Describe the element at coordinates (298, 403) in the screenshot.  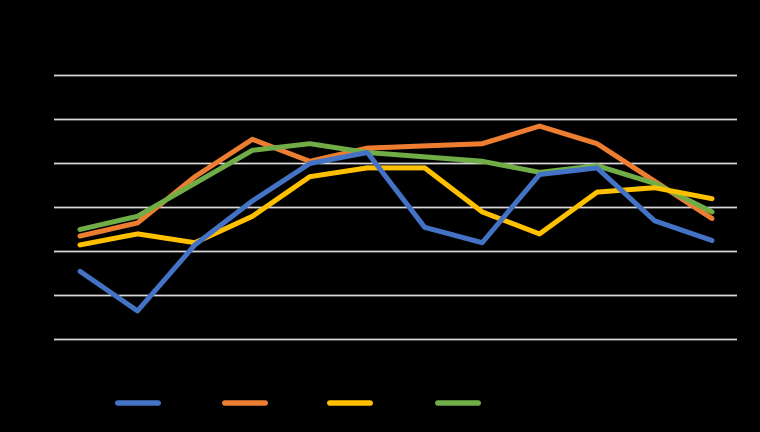
I see `legend` at that location.